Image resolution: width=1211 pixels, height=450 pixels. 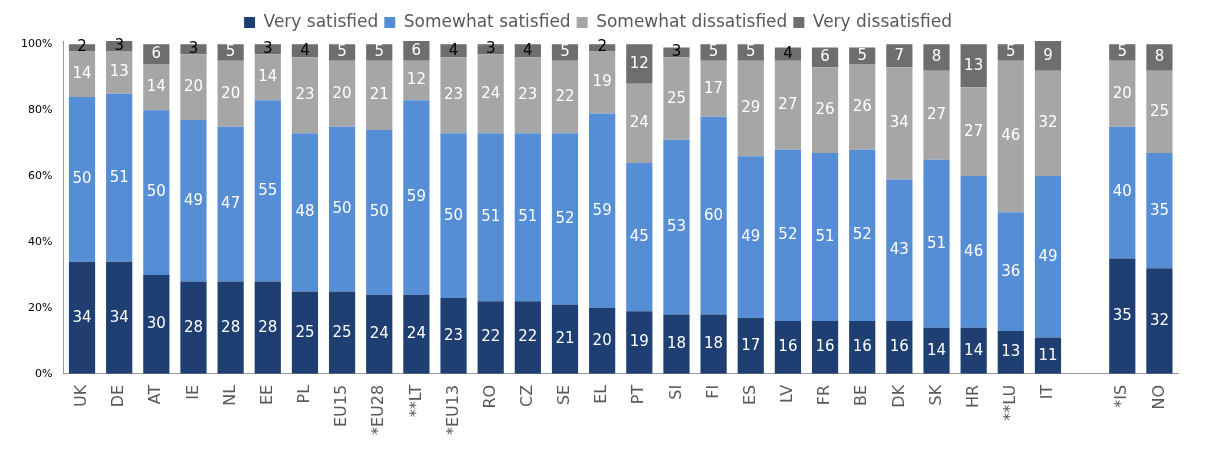 What do you see at coordinates (487, 20) in the screenshot?
I see `legend-label: Somewhat satisfied` at bounding box center [487, 20].